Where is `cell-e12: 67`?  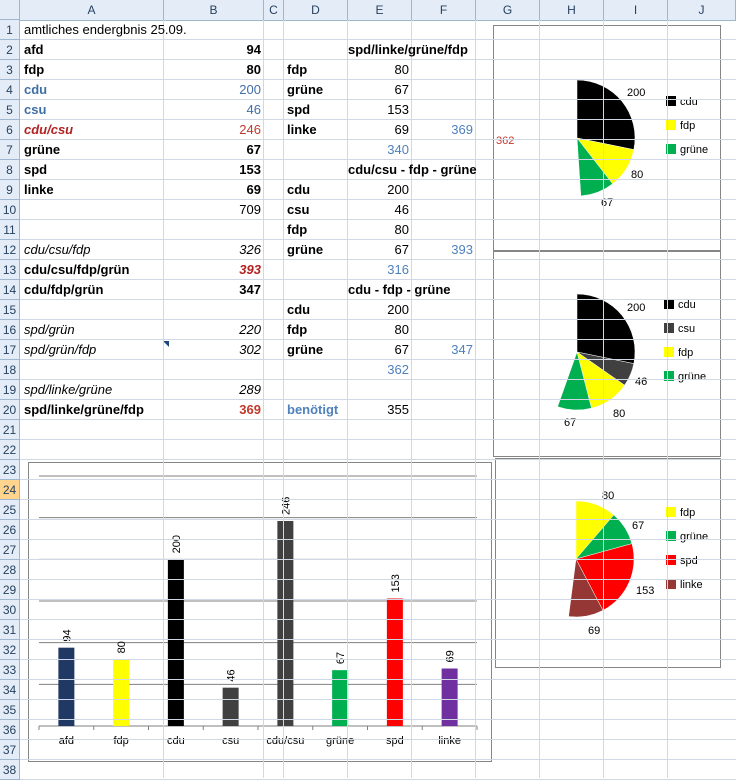 cell-e12: 67 is located at coordinates (401, 249).